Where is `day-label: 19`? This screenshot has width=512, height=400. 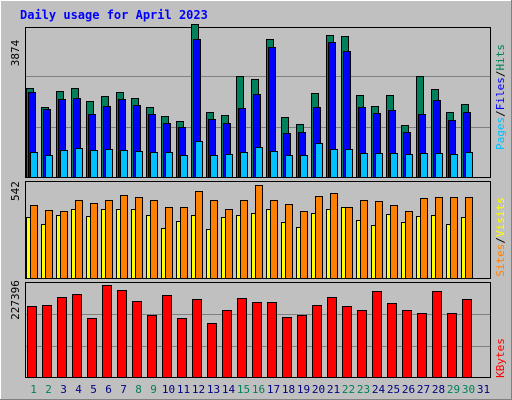
day-label: 19 is located at coordinates (303, 389).